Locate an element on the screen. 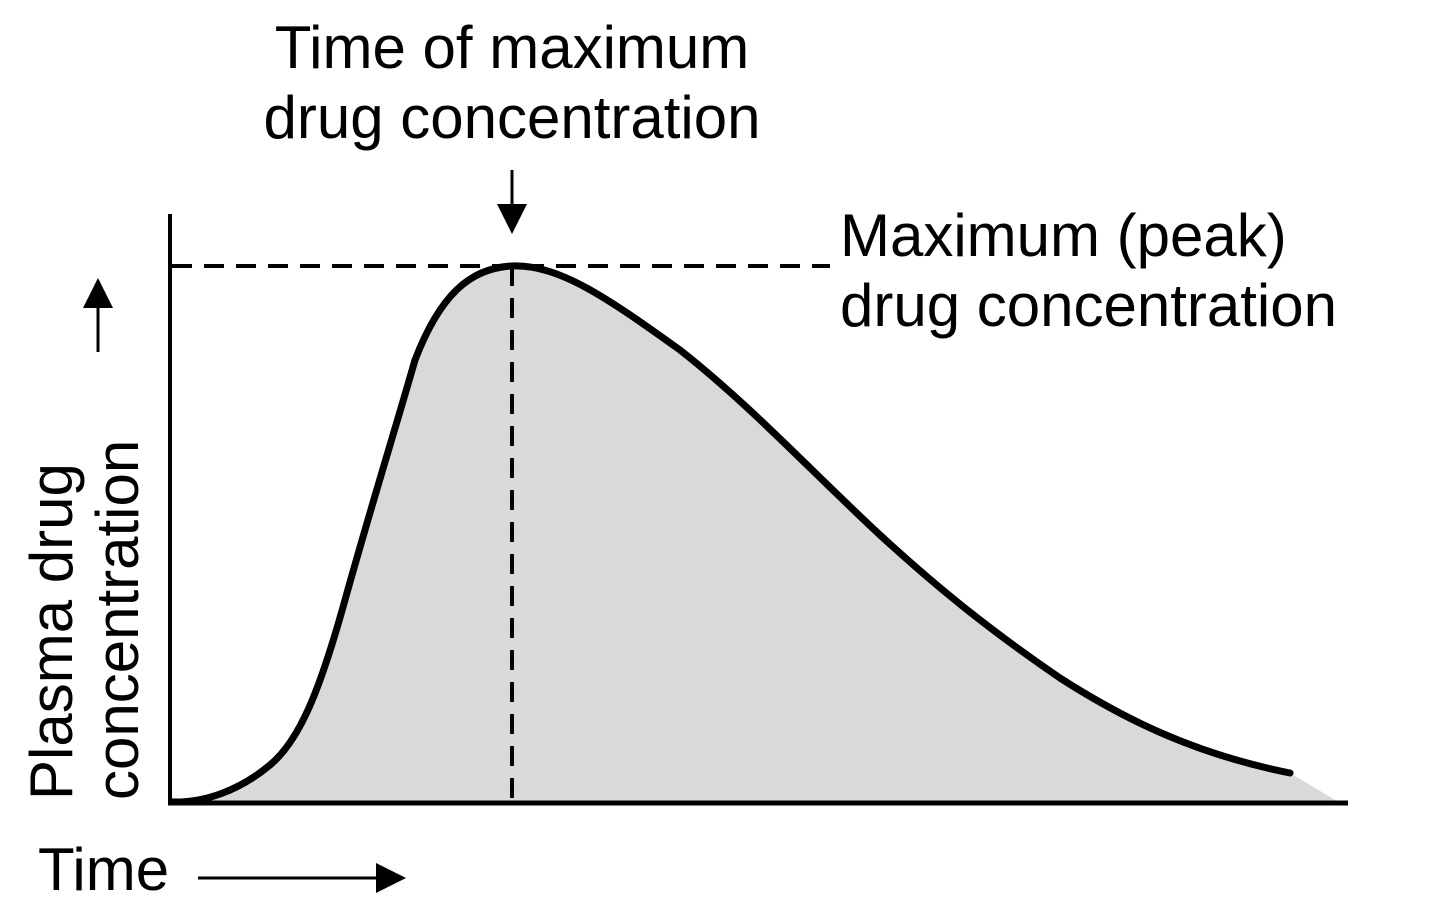  y-axis-label-line2: concentration is located at coordinates (117, 620).